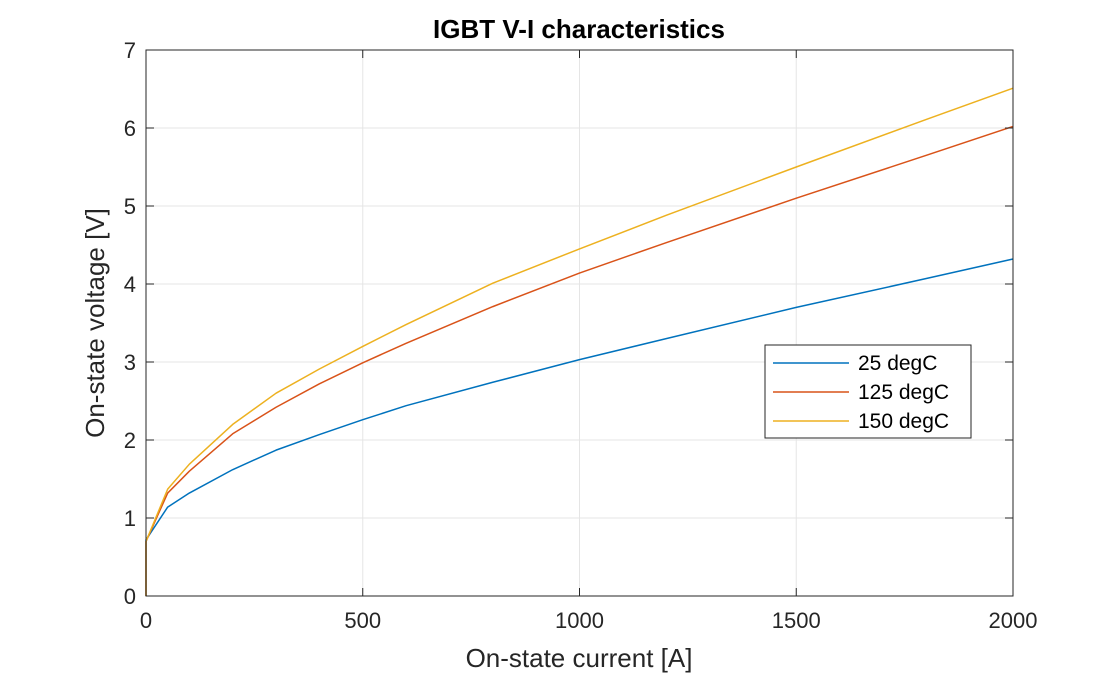 Image resolution: width=1120 pixels, height=674 pixels. I want to click on x-tick-label: 0, so click(146, 620).